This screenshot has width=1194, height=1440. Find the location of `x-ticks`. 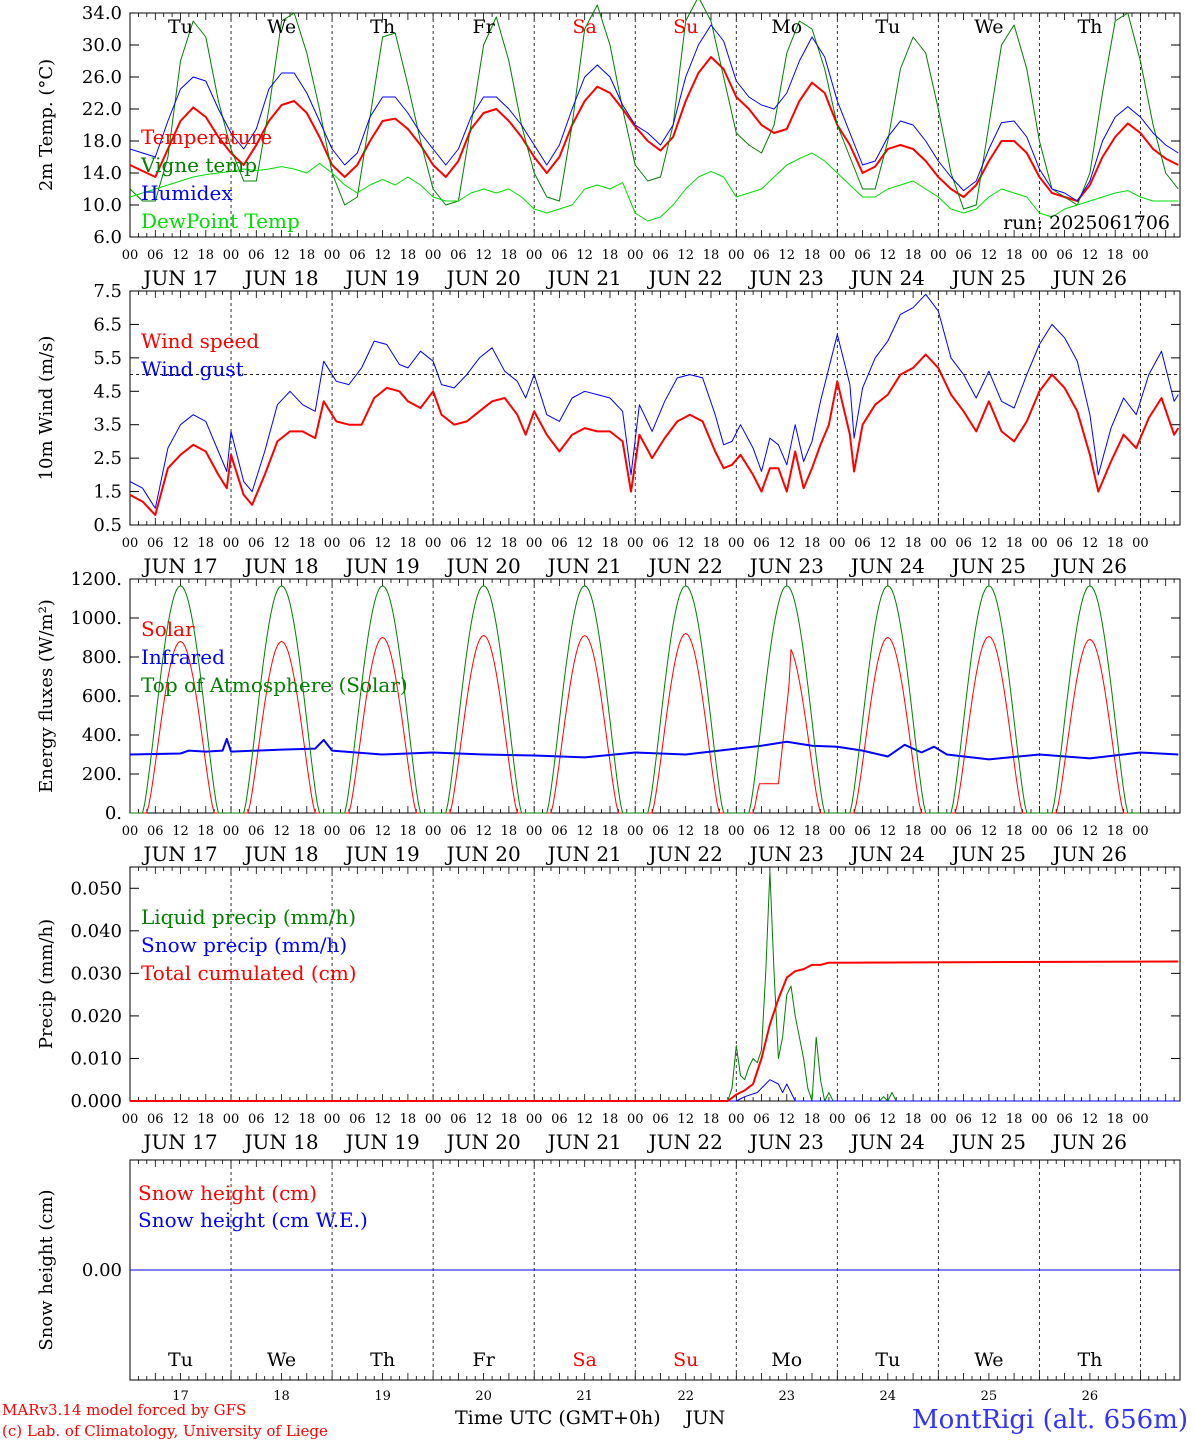

x-ticks is located at coordinates (652, 125).